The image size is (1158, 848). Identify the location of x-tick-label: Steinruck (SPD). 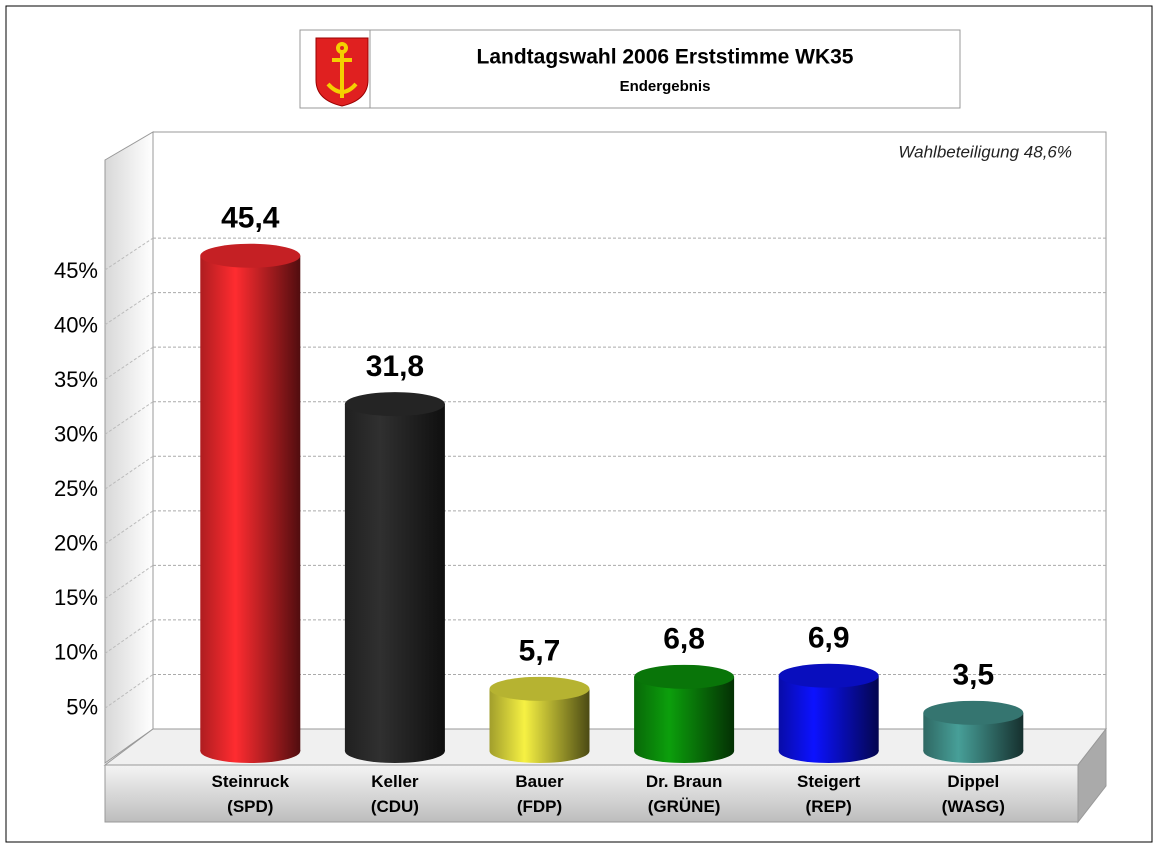
(251, 794).